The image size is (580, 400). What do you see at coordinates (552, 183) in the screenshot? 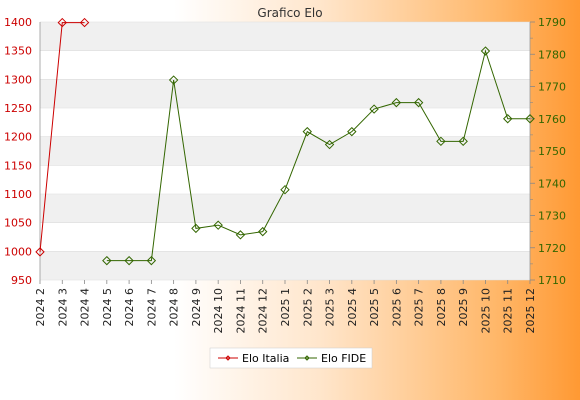
I see `right-tick-label: 1740` at bounding box center [552, 183].